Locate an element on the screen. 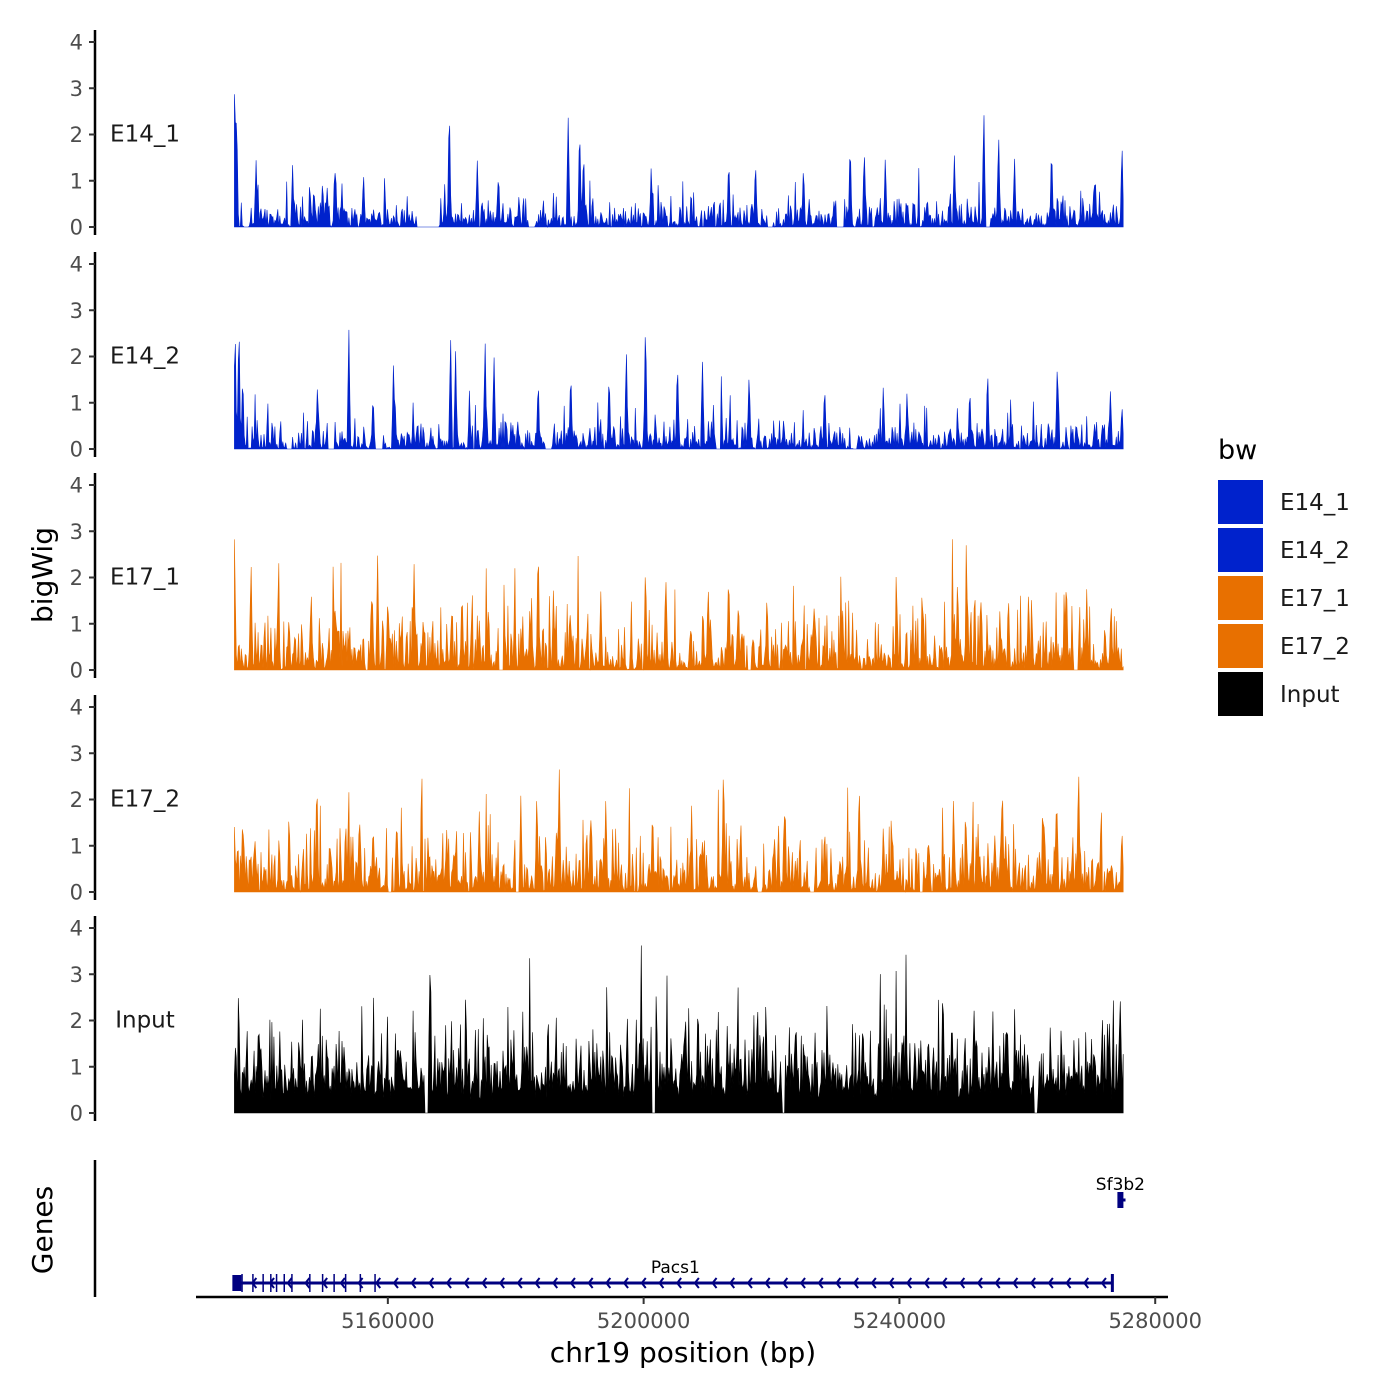 The width and height of the screenshot is (1400, 1400). gene-label: Sf3b2 is located at coordinates (1120, 1185).